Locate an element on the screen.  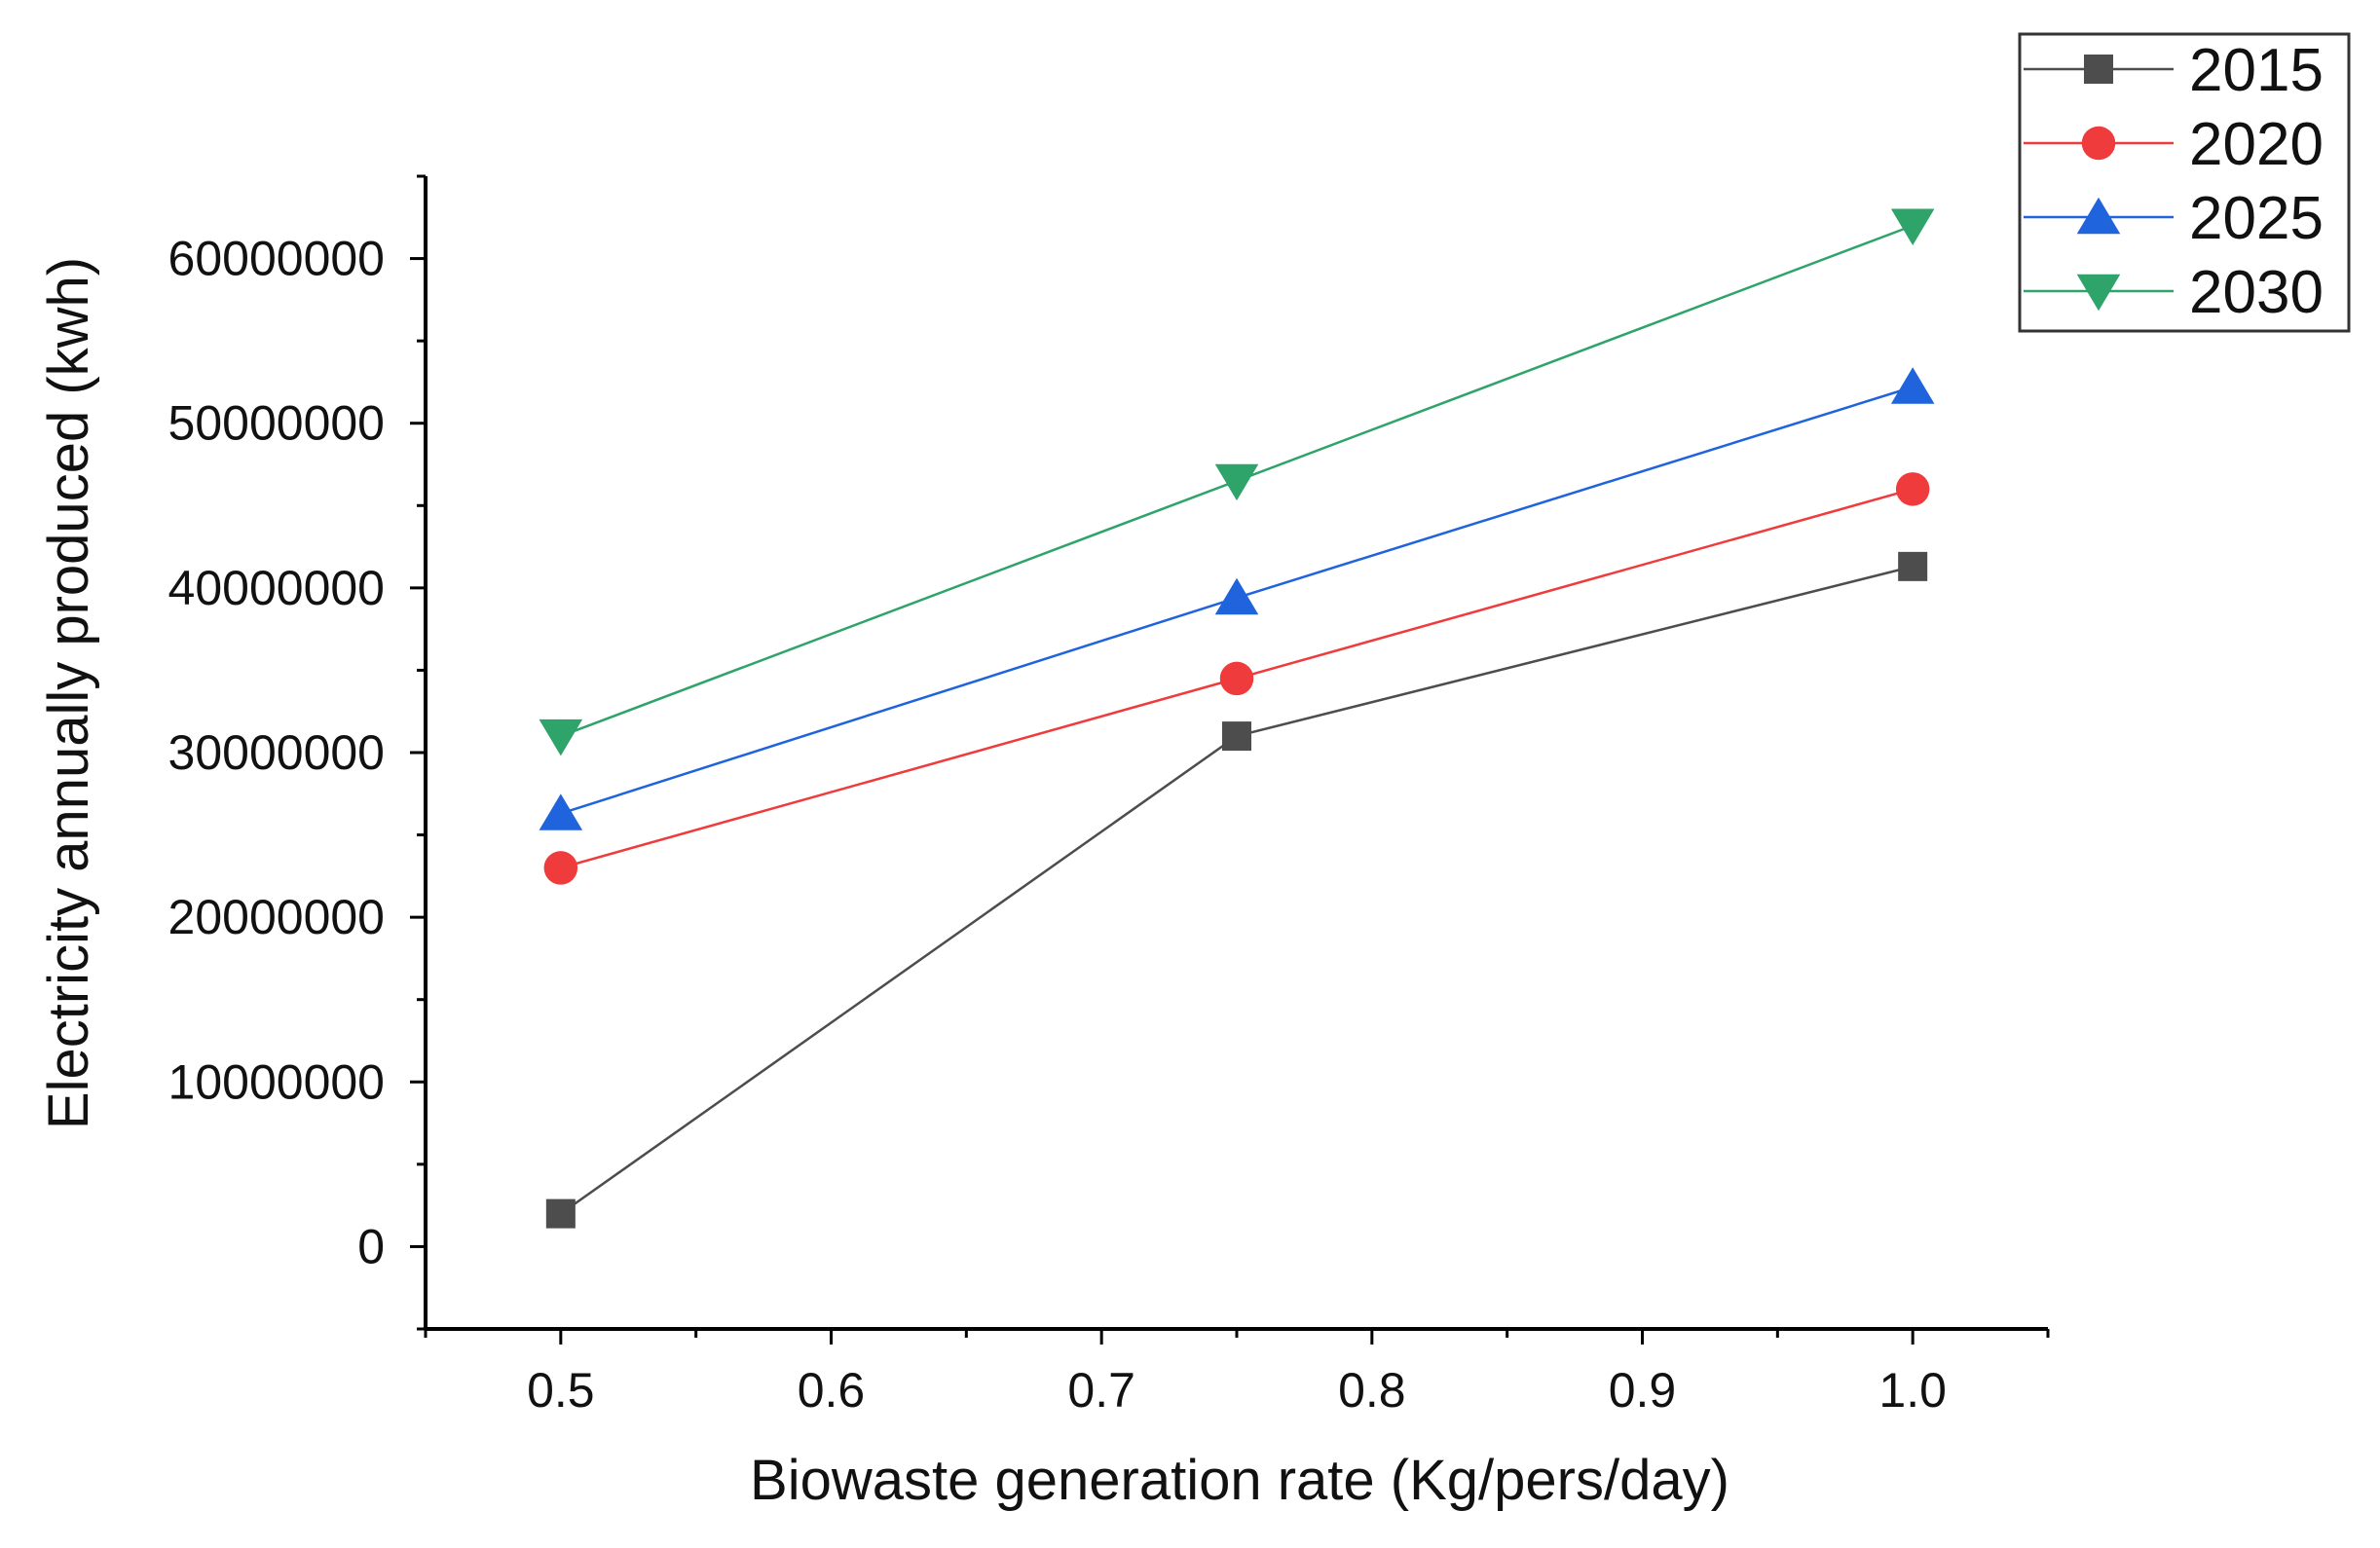
y-tick-label: 30000000 is located at coordinates (276, 753).